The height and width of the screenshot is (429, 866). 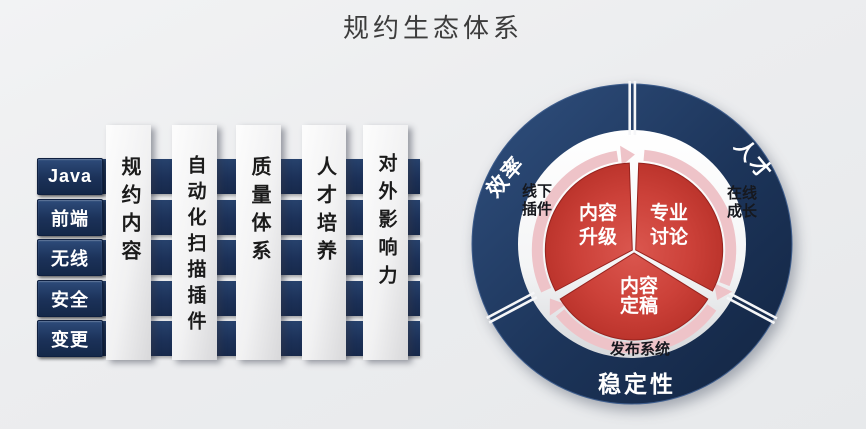 I want to click on annotation-publish-system: 发布系统, so click(x=639, y=349).